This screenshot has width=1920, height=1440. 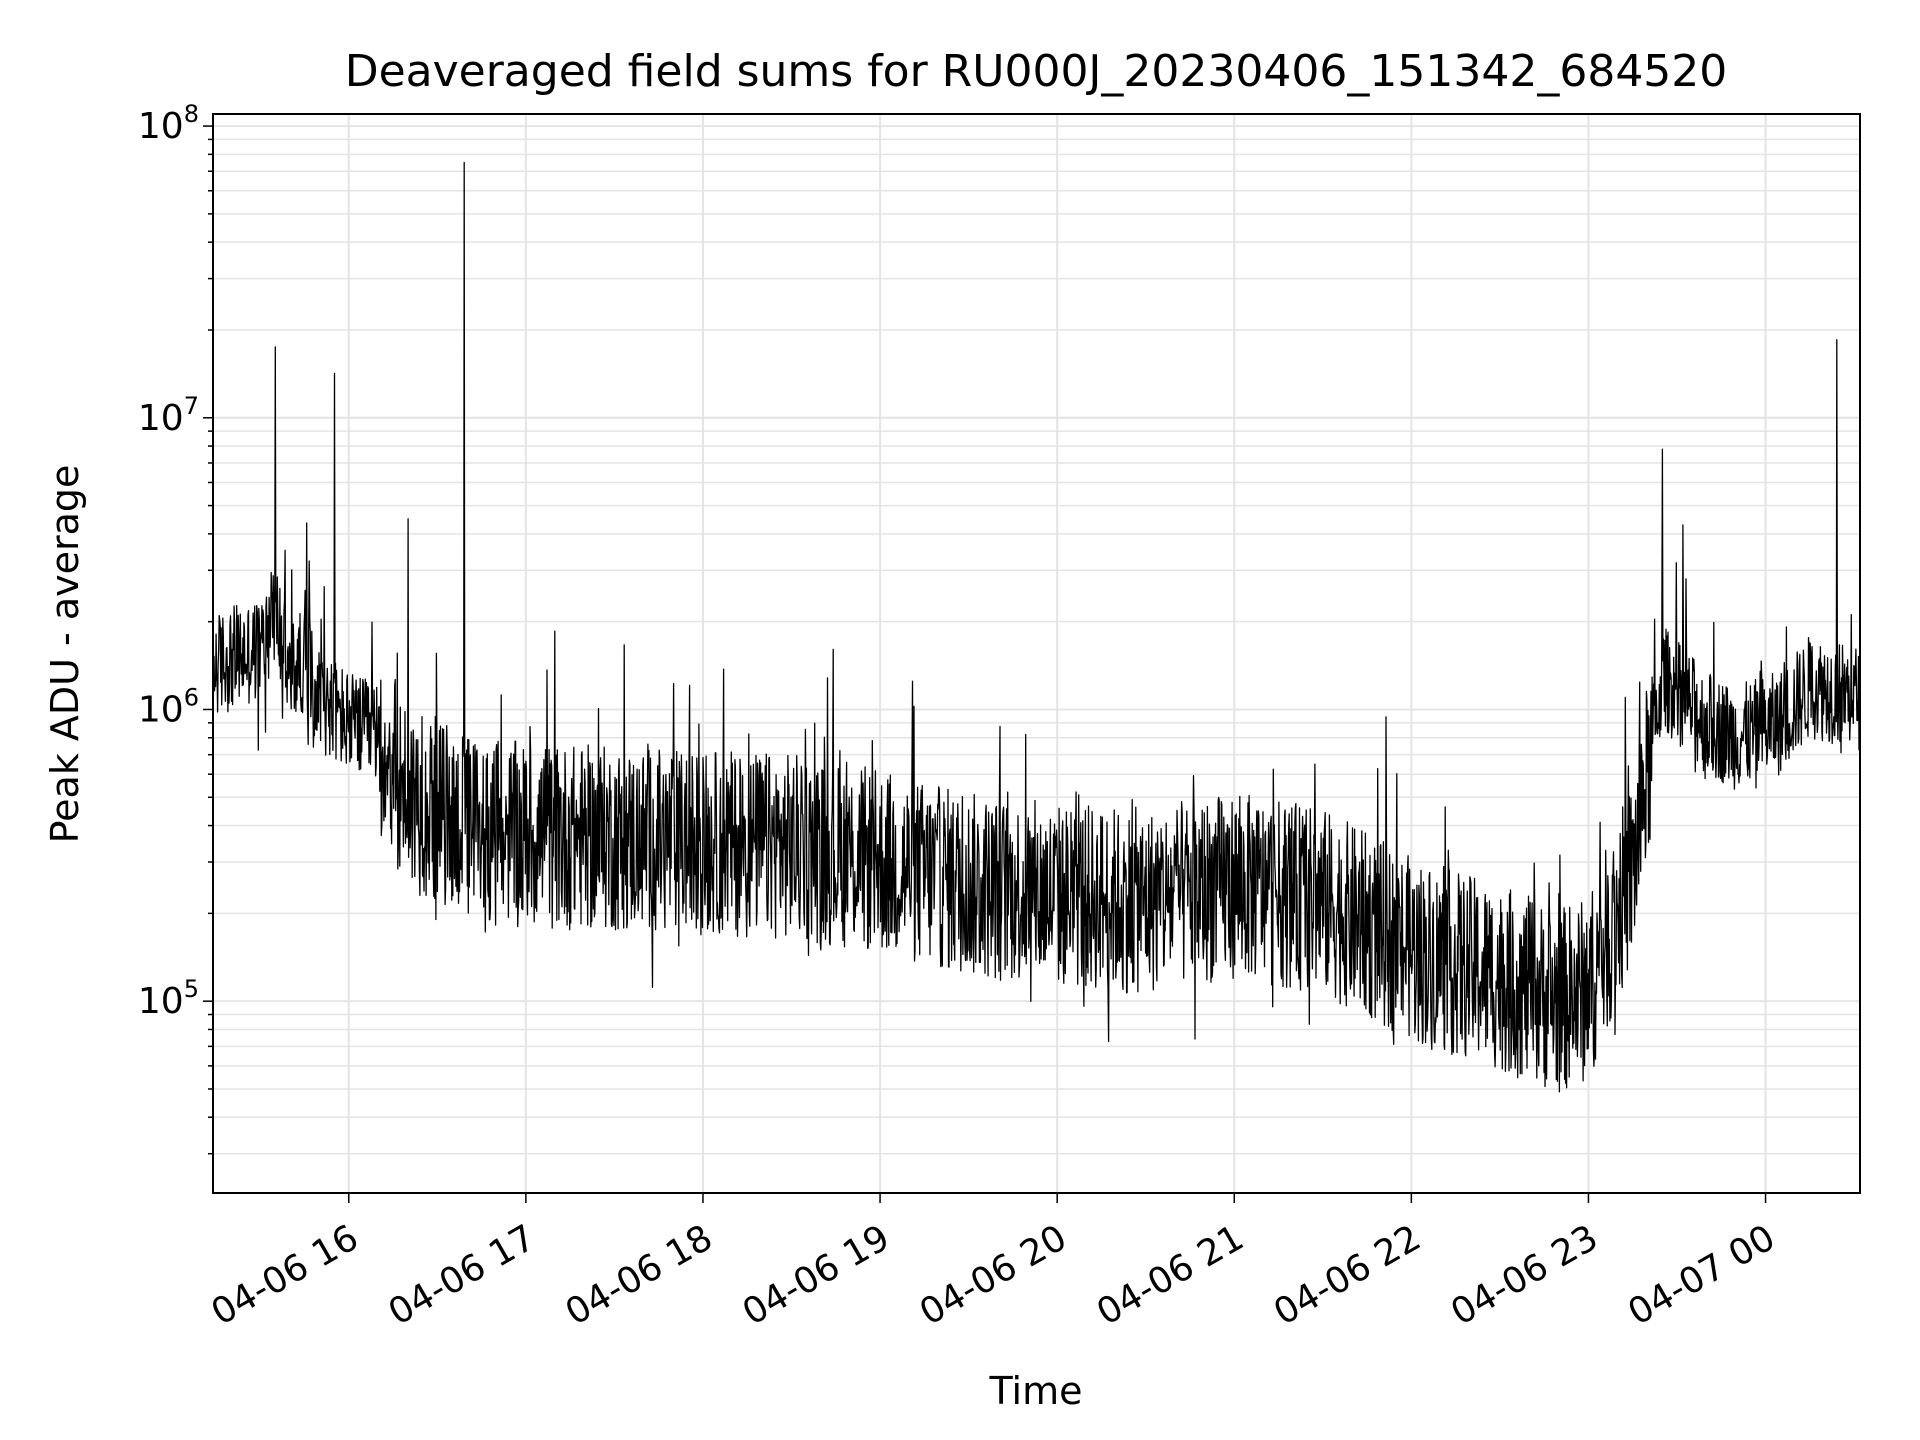 I want to click on x-tick-label: 04-06 18, so click(x=639, y=1275).